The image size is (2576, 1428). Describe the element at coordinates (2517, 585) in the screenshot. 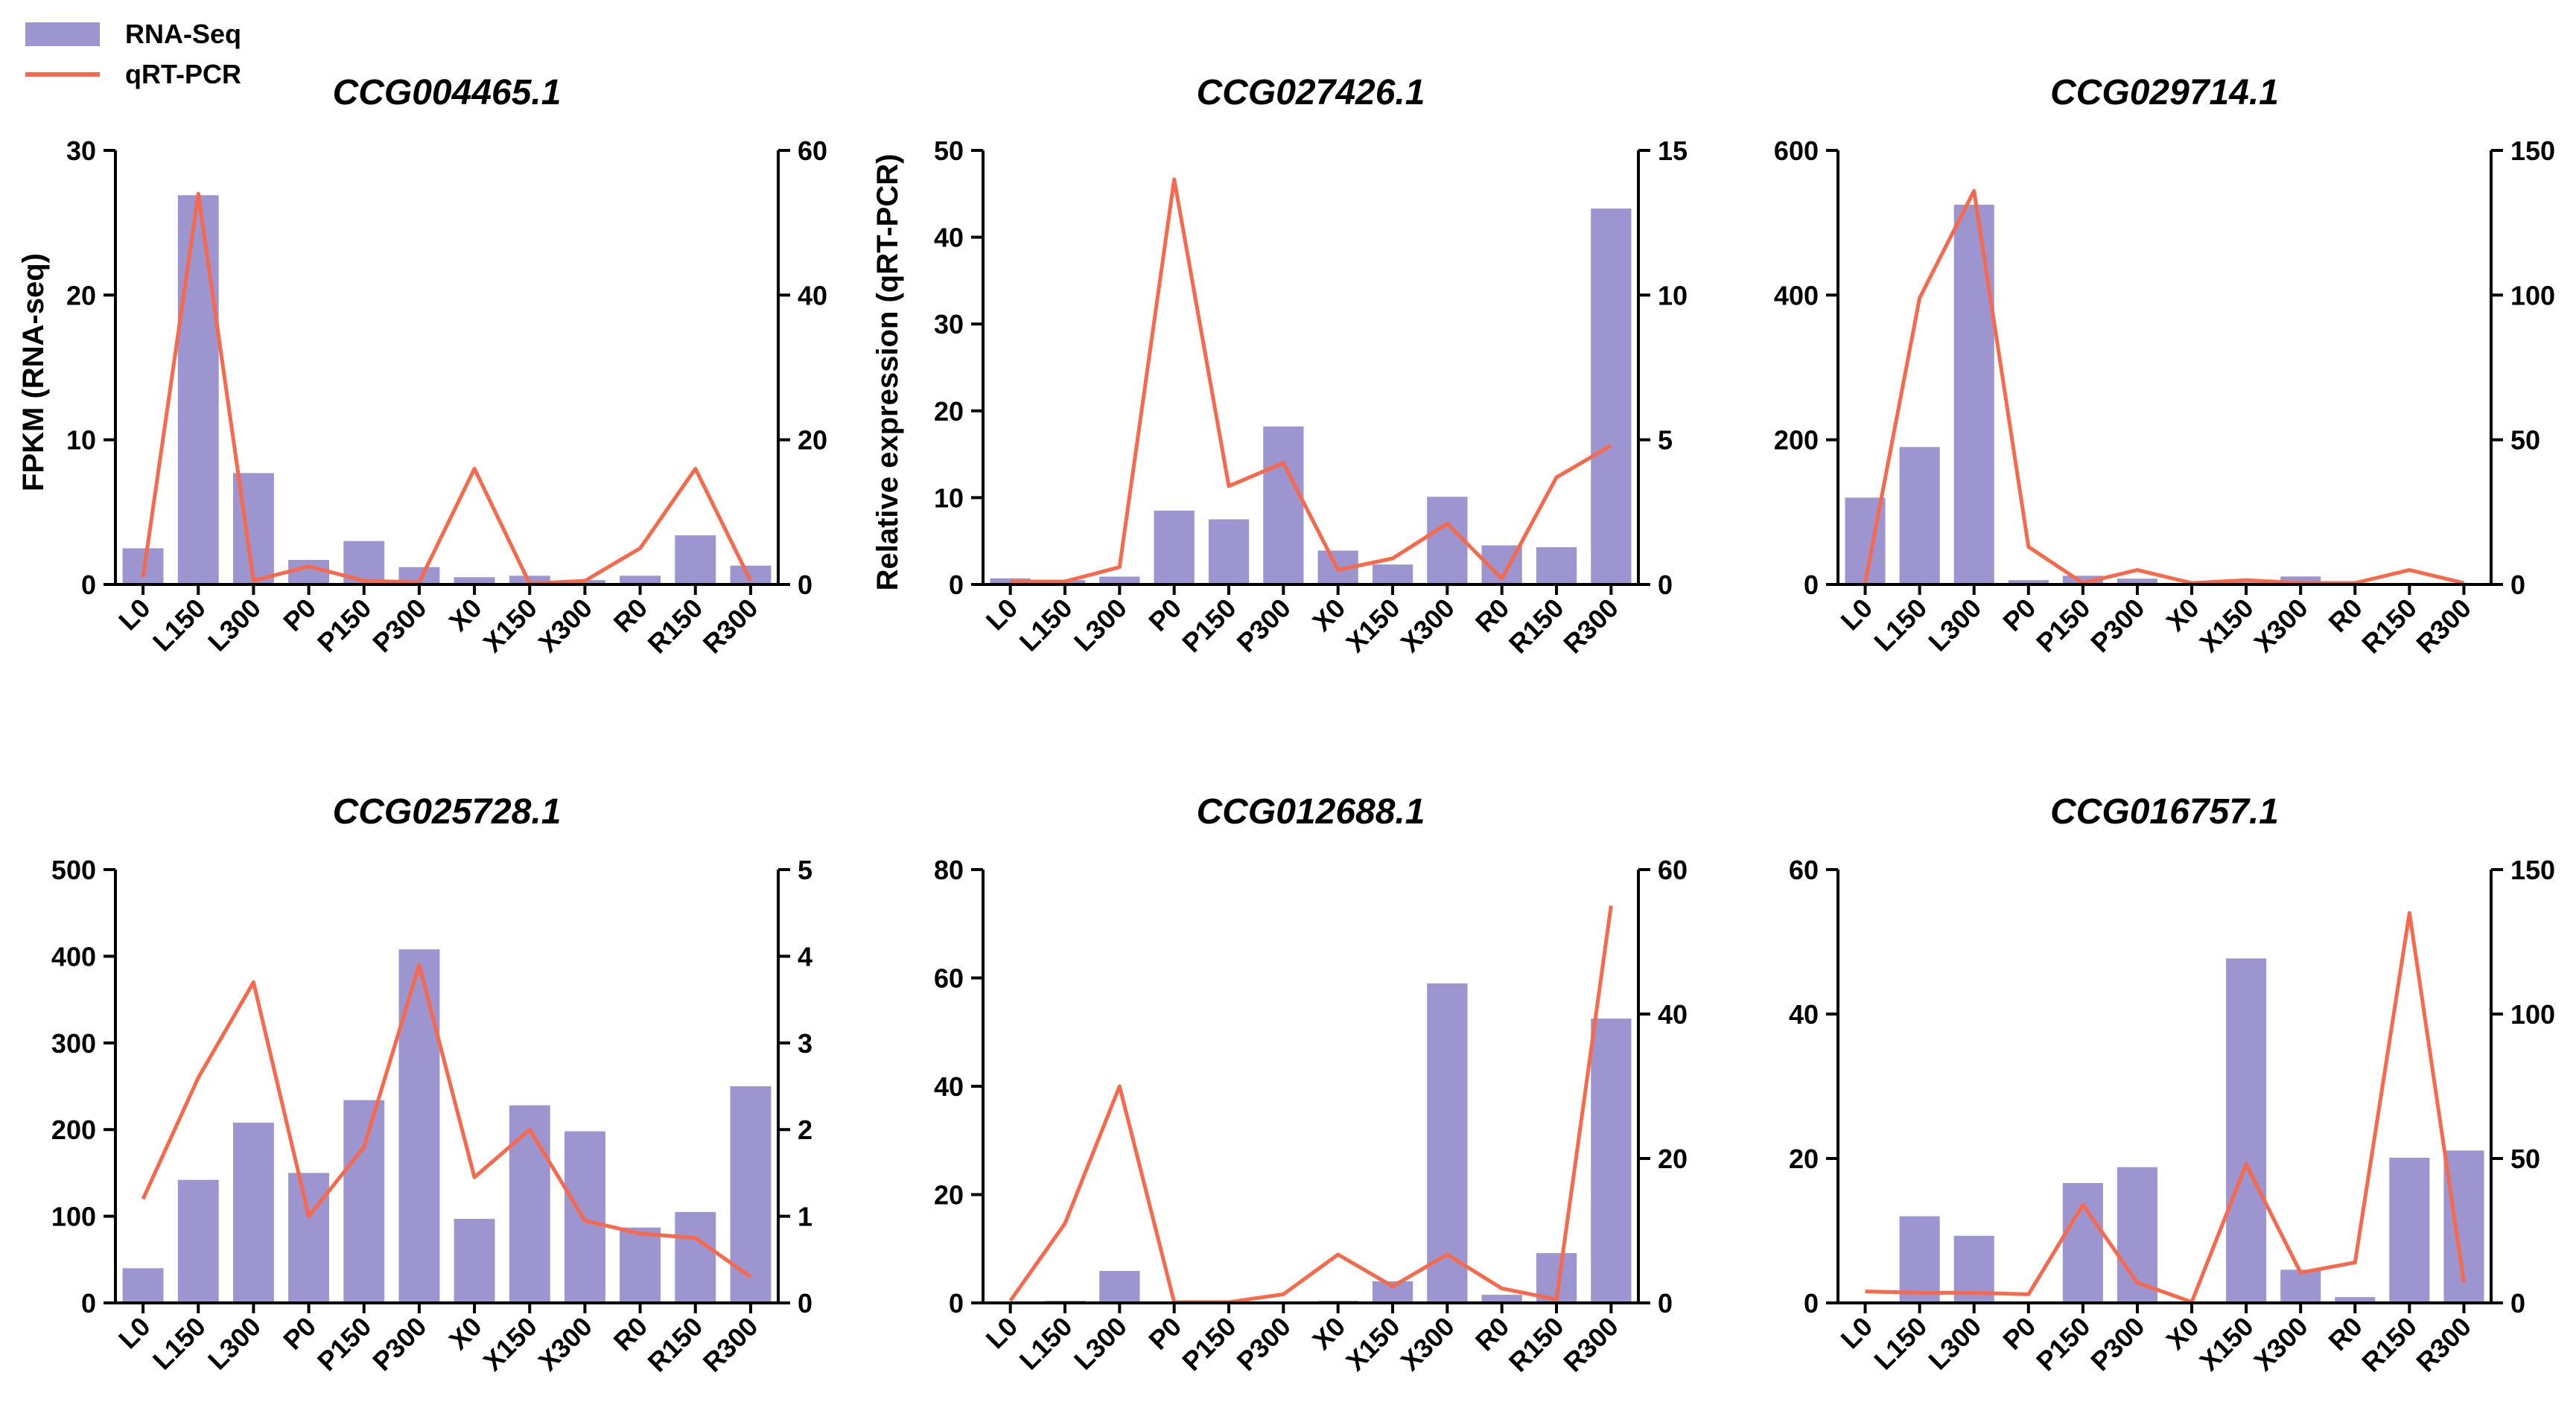

I see `right-tick-label: 0` at that location.